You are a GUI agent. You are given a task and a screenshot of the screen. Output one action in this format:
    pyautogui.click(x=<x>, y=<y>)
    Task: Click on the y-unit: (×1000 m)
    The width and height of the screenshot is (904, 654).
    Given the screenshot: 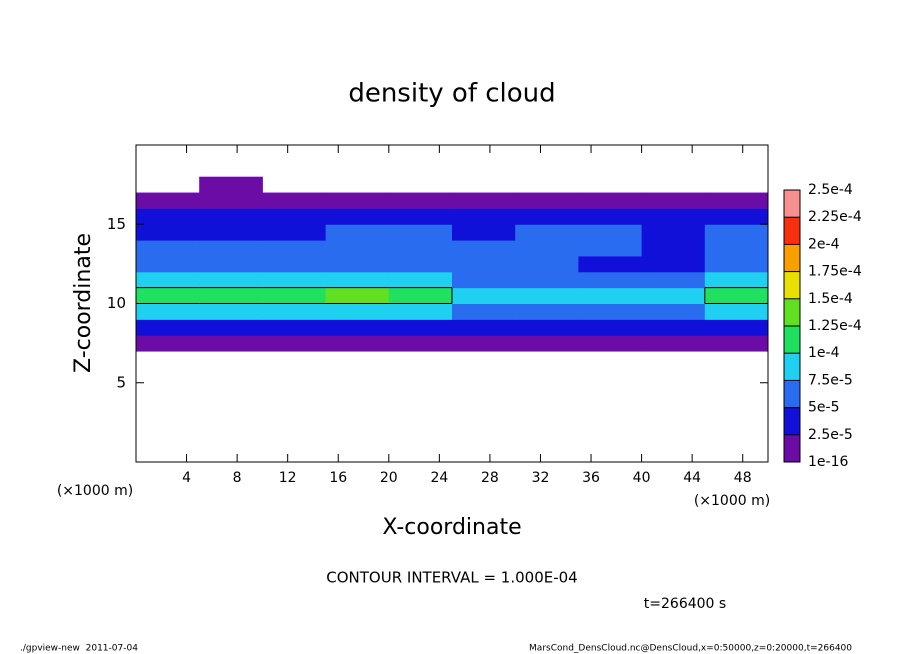 What is the action you would take?
    pyautogui.click(x=95, y=491)
    